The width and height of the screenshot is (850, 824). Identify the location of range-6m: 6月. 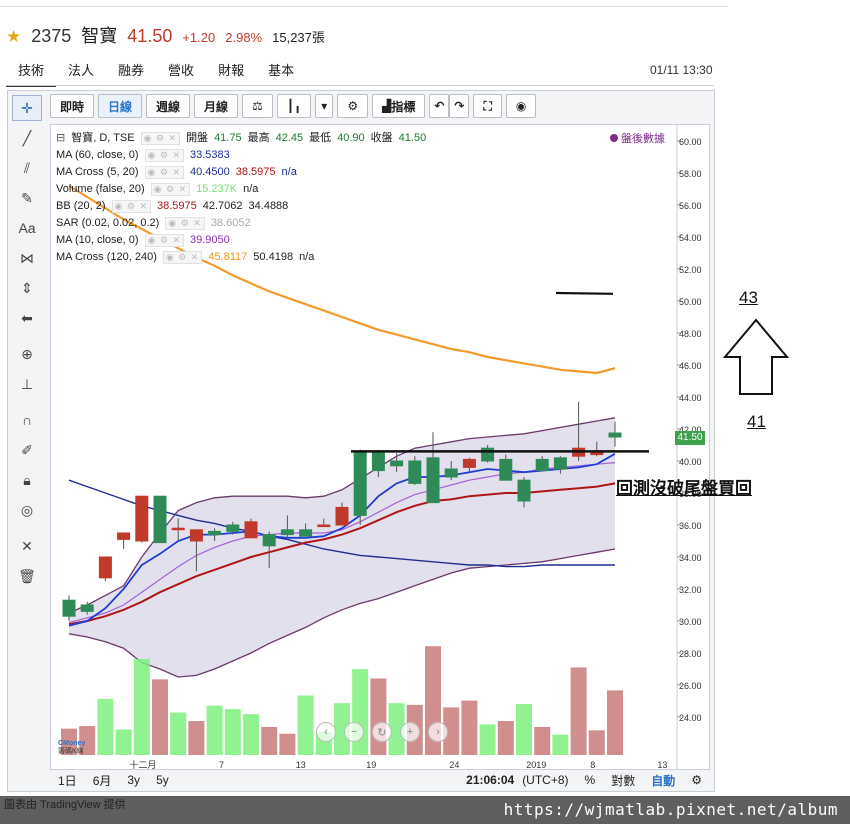
(102, 780).